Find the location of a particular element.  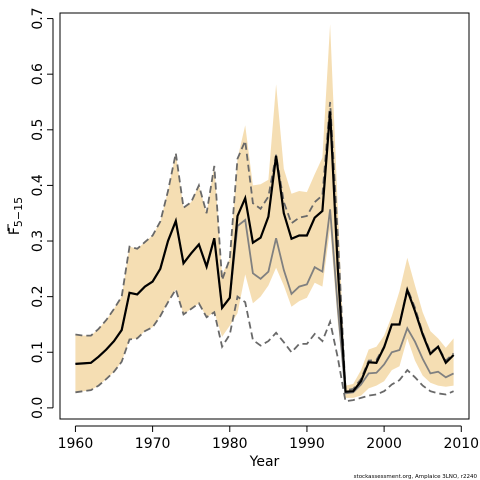

x-tick-label: 1980 is located at coordinates (230, 444).